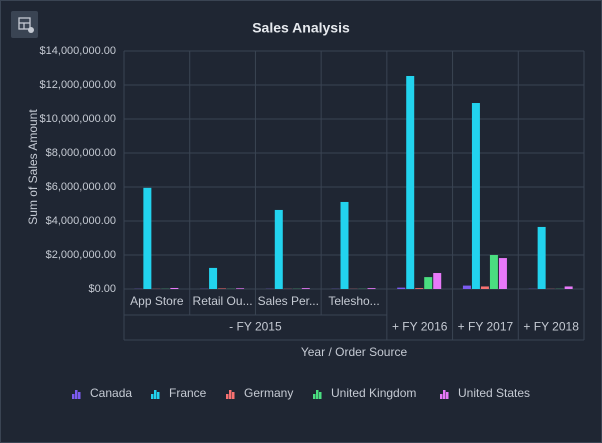 Image resolution: width=602 pixels, height=443 pixels. I want to click on x-axis-label: Year / Order Source, so click(354, 352).